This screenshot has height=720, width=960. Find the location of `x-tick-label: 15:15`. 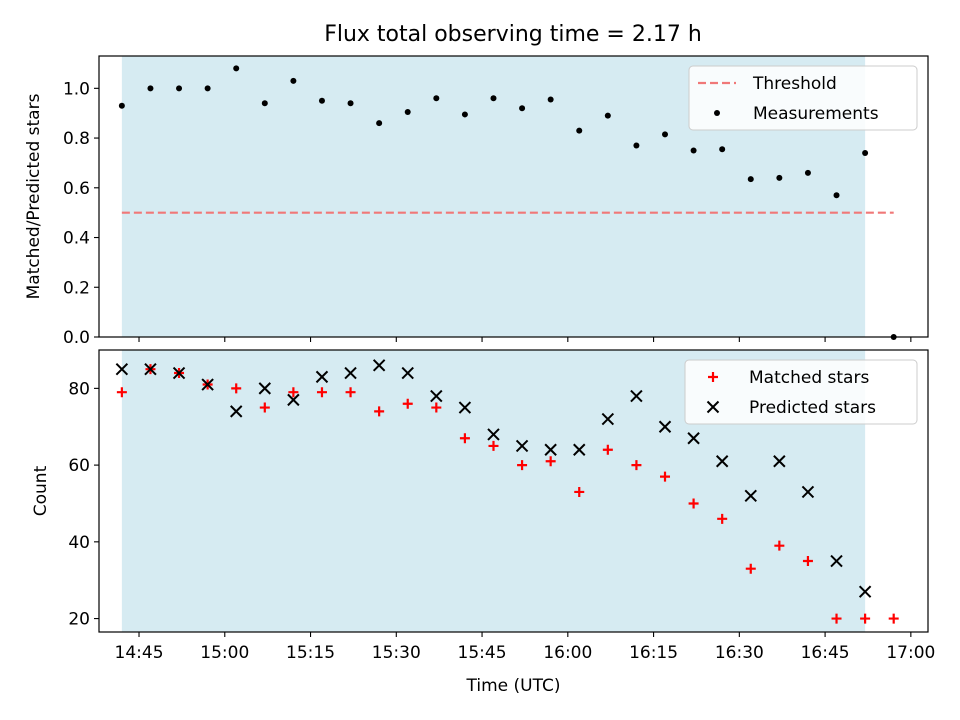

x-tick-label: 15:15 is located at coordinates (310, 653).